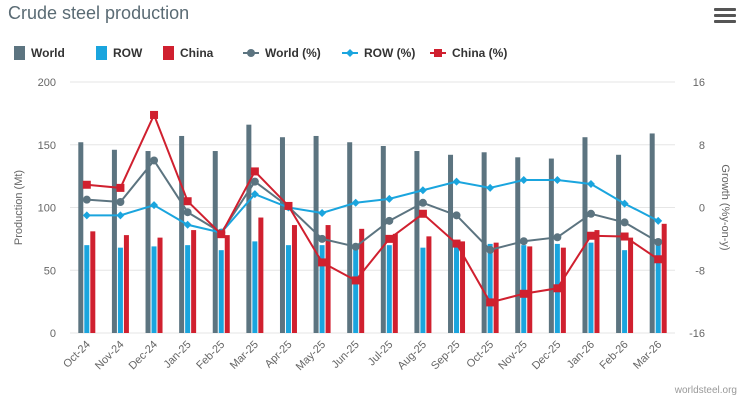 This screenshot has height=416, width=746. Describe the element at coordinates (702, 209) in the screenshot. I see `y2-tick-label: 0` at that location.